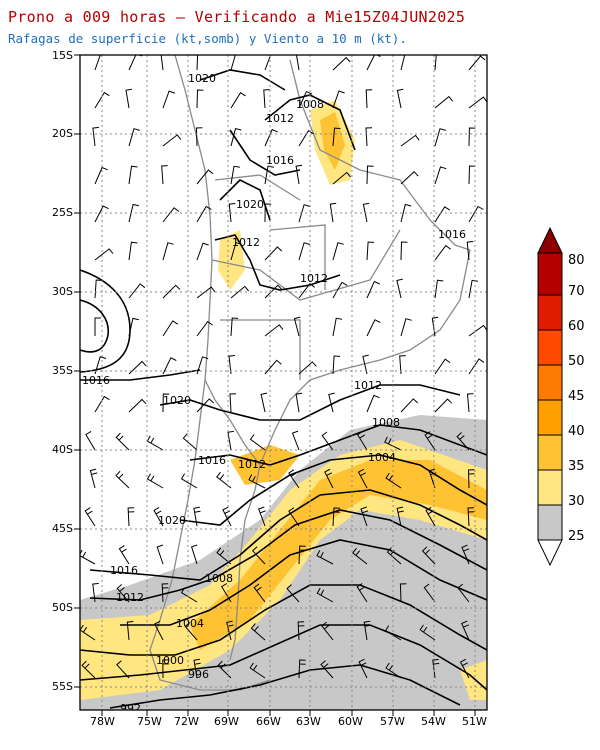 This screenshot has height=750, width=600. Describe the element at coordinates (576, 501) in the screenshot. I see `colorbar-label: 30` at that location.